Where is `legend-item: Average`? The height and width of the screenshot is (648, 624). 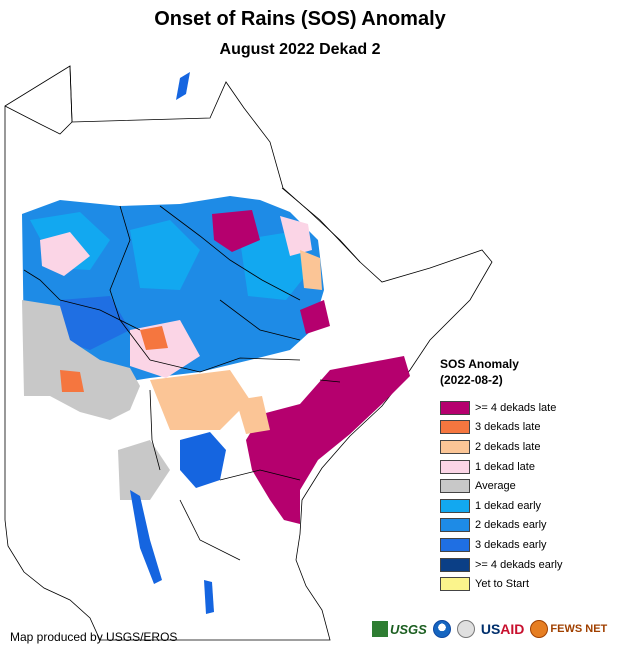
legend-item: Average is located at coordinates (530, 486).